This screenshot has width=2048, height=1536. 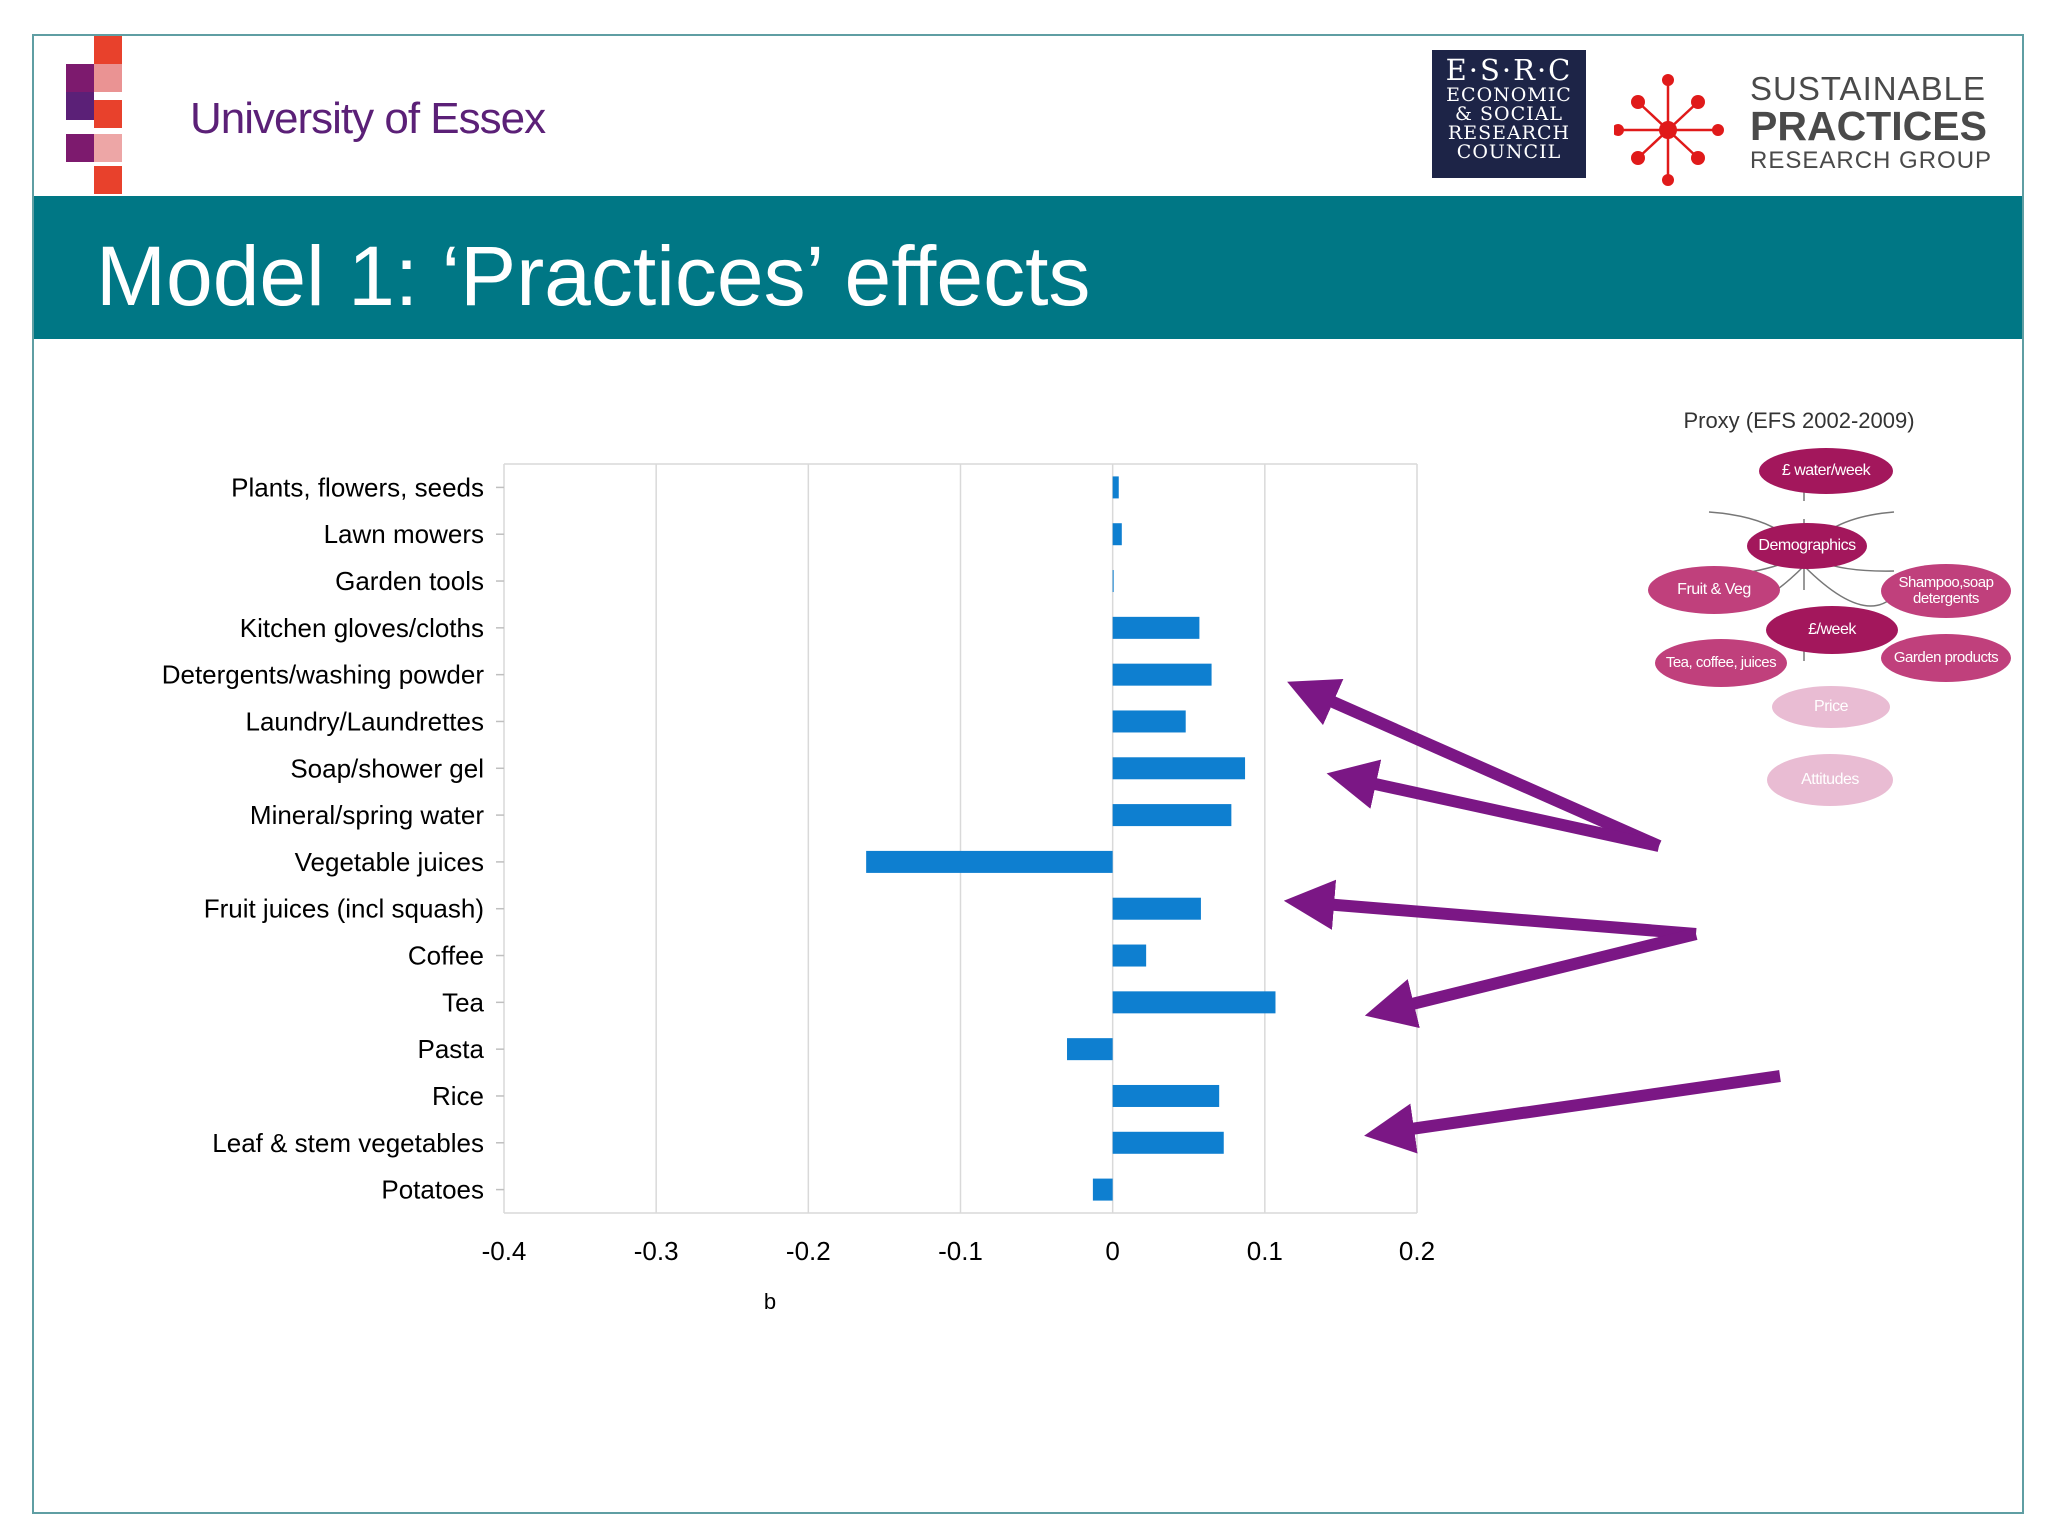 I want to click on sustainable-practices-logo: SUSTAINABLE PRACTICES RESEARCH GROUP, so click(x=1813, y=125).